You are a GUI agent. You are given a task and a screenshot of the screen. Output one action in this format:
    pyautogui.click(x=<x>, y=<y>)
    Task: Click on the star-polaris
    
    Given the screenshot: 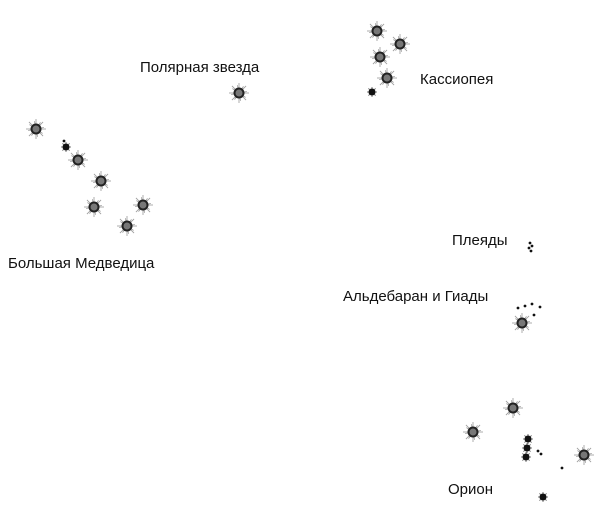 What is the action you would take?
    pyautogui.click(x=239, y=93)
    